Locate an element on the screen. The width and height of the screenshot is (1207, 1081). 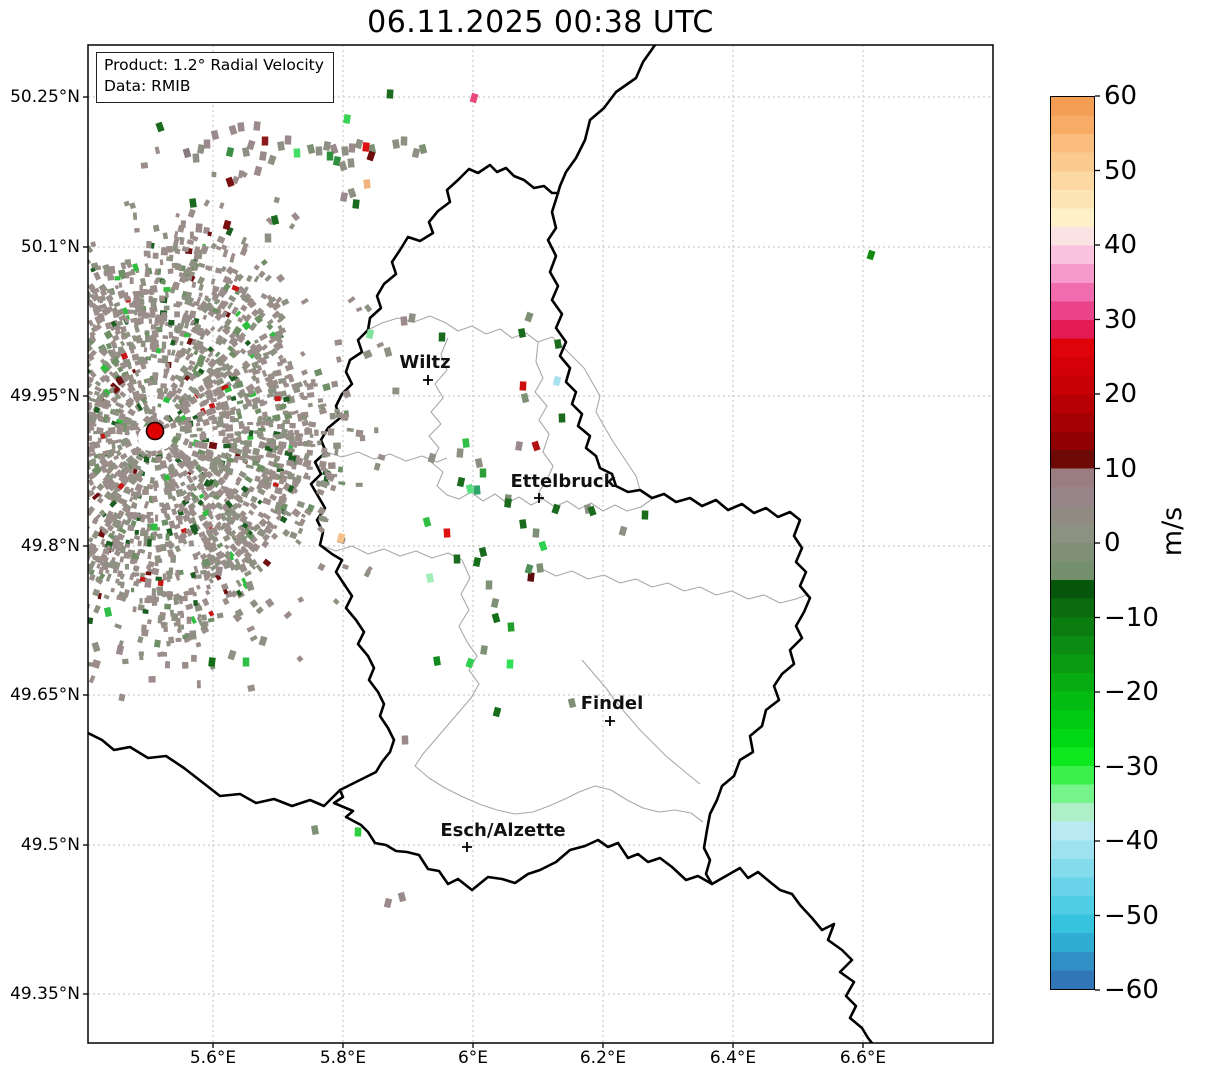
border-belgium-germany is located at coordinates (606, 120).